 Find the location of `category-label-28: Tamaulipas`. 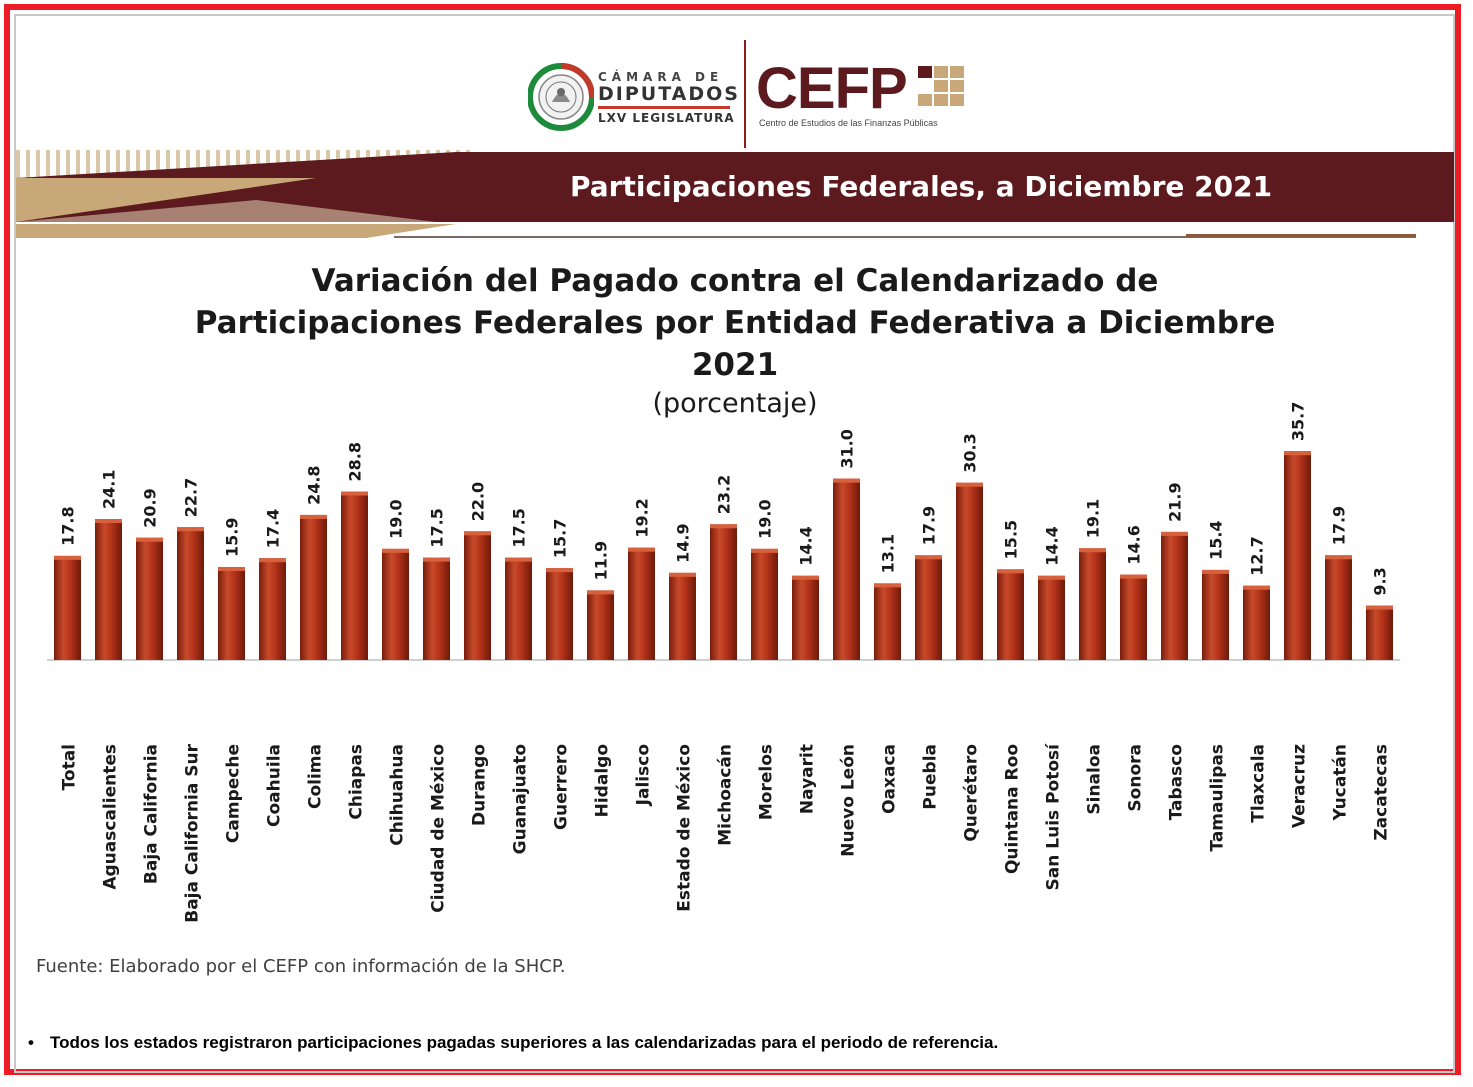

category-label-28: Tamaulipas is located at coordinates (1218, 798).